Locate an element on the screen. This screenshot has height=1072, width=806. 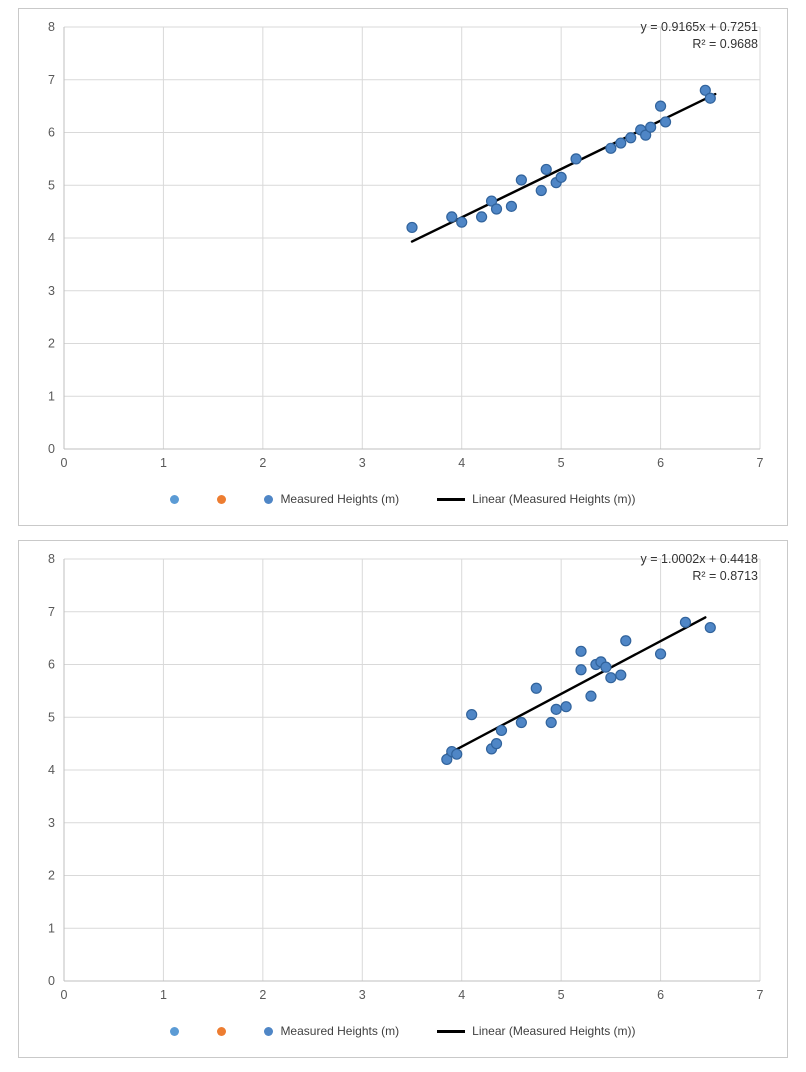
x-tick-label: 3 is located at coordinates (362, 995).